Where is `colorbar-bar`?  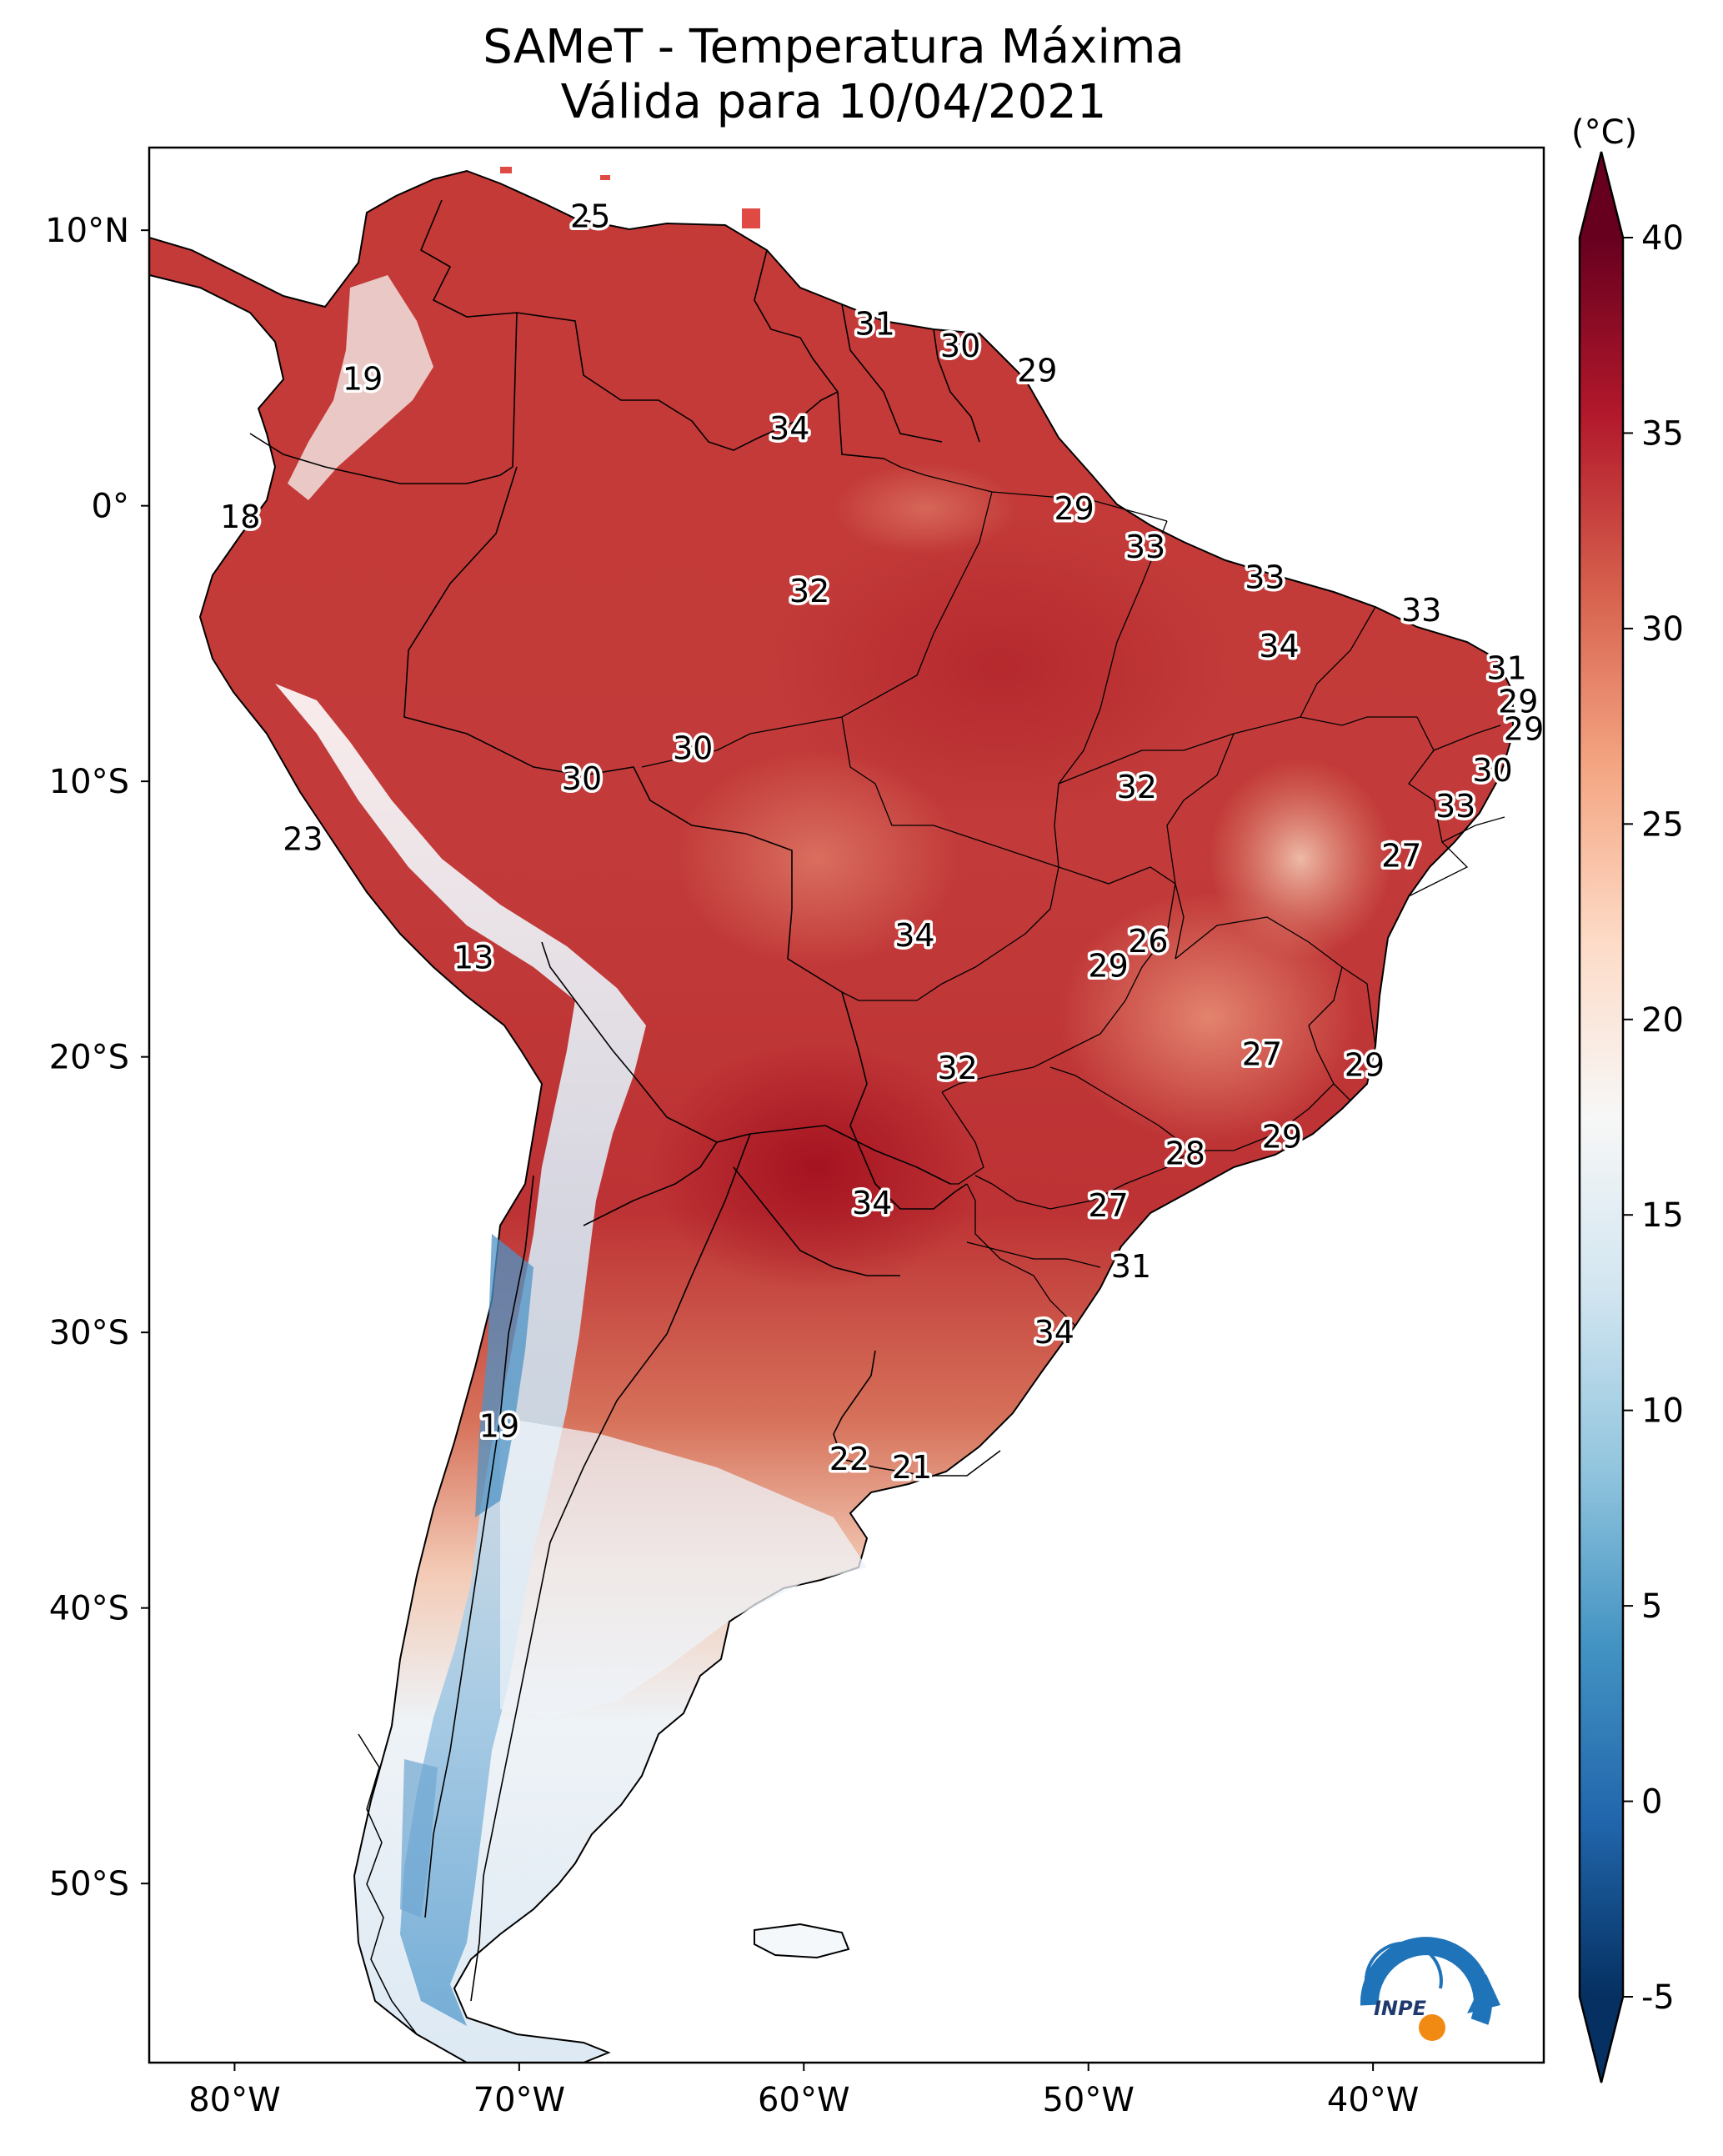
colorbar-bar is located at coordinates (1601, 1117).